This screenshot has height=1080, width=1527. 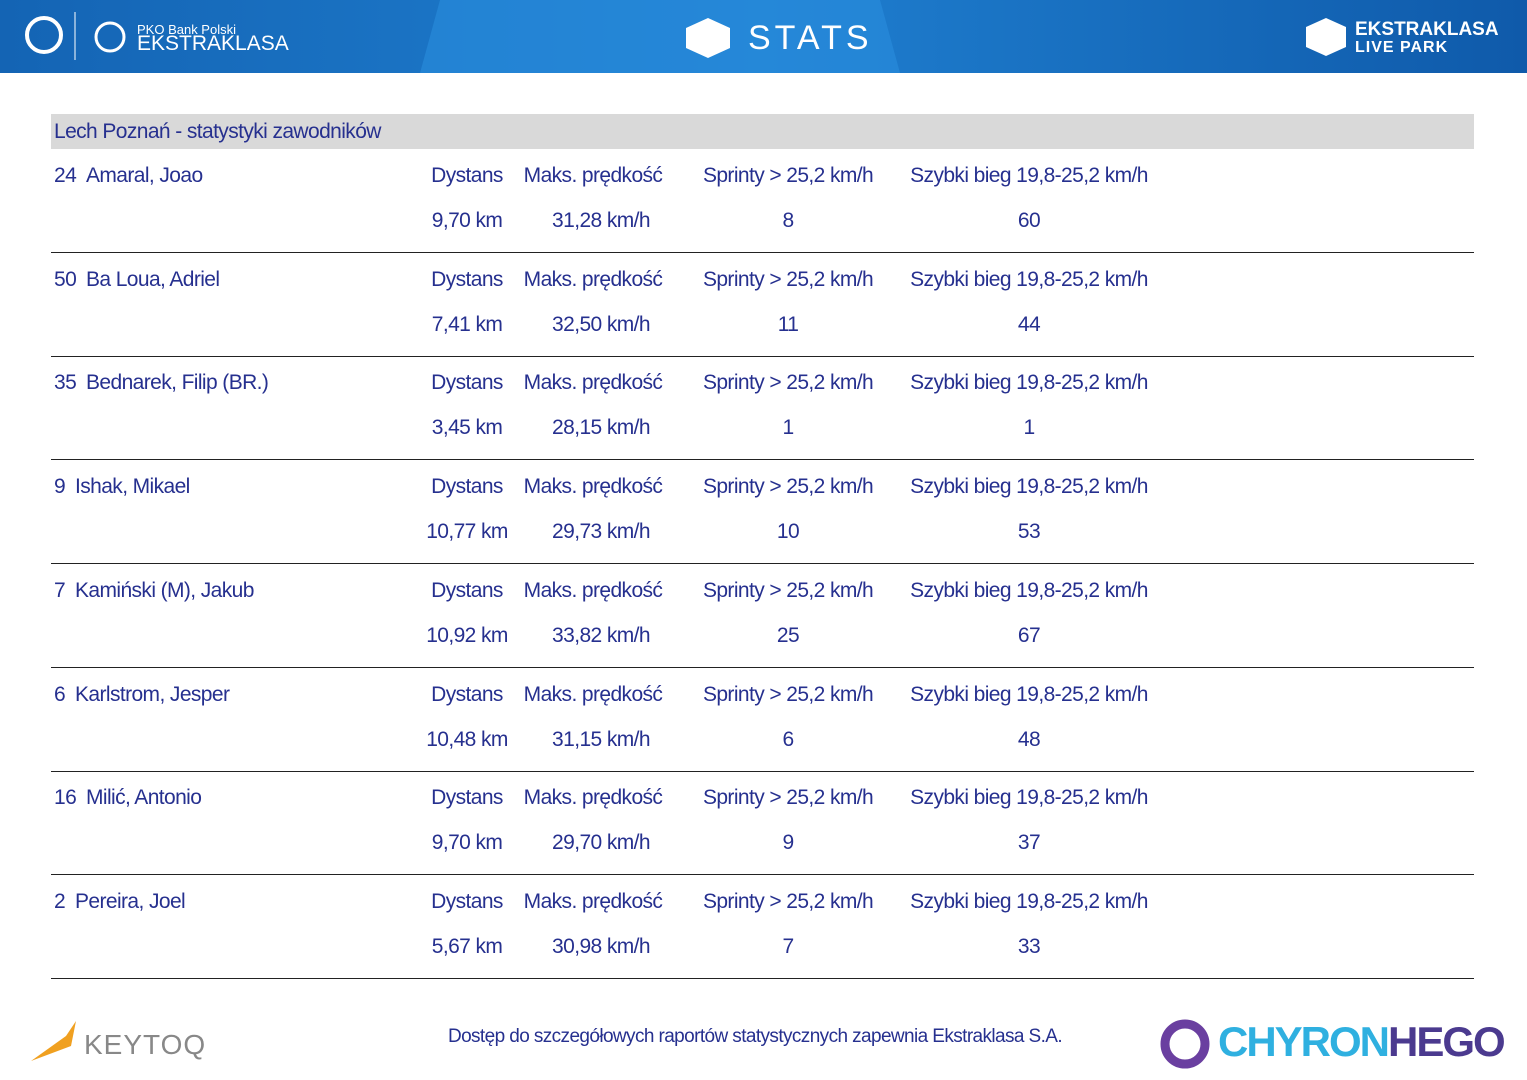 What do you see at coordinates (788, 532) in the screenshot?
I see `stat-value: 10` at bounding box center [788, 532].